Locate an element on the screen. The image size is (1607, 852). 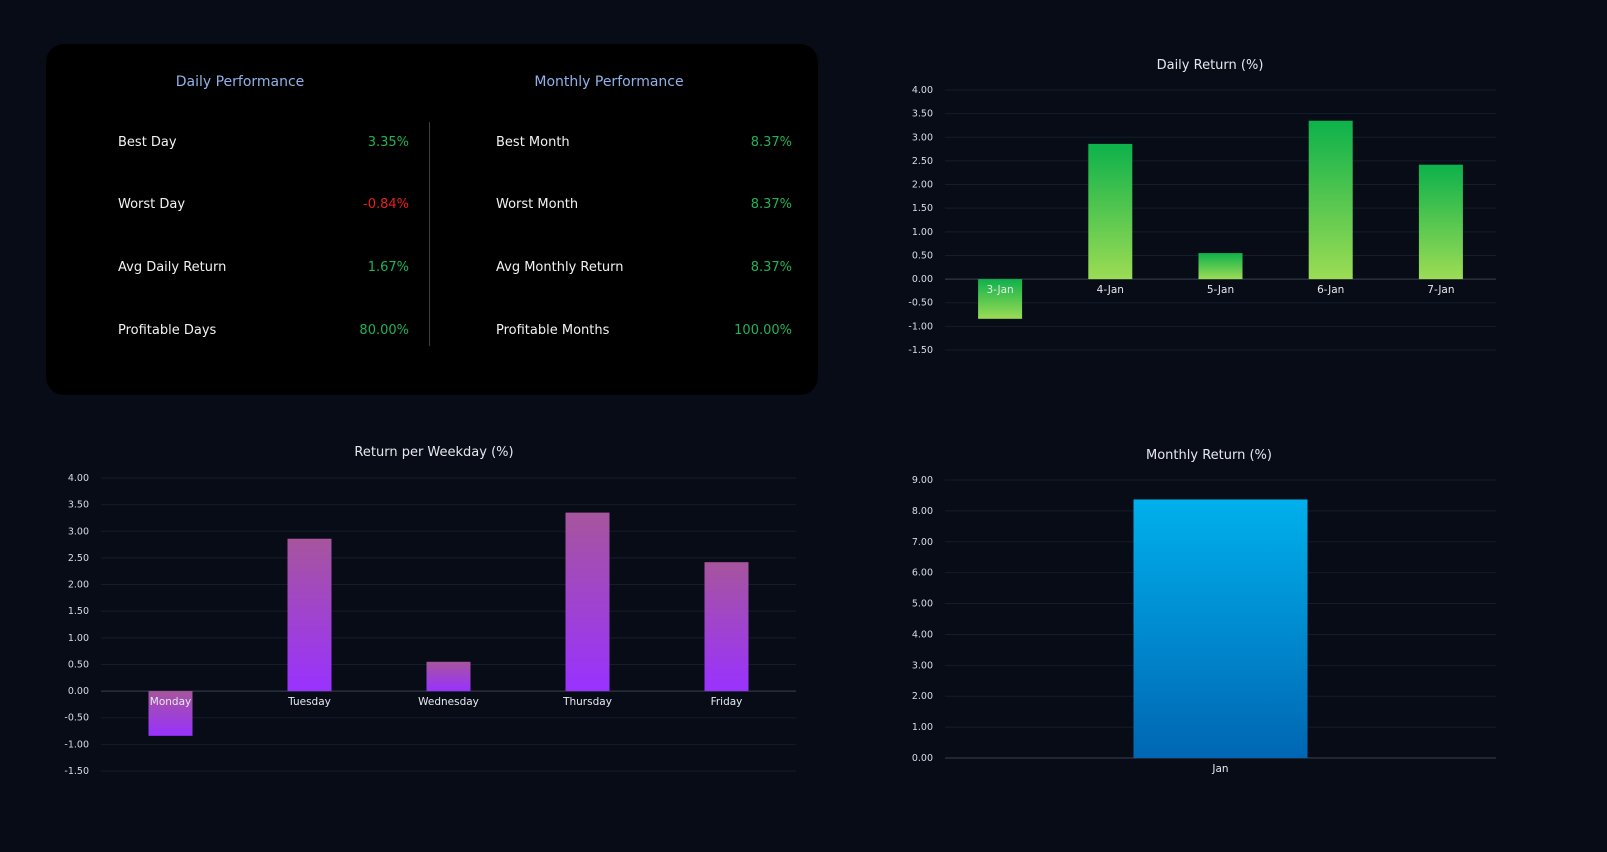
worst-day-label: Worst Day is located at coordinates (152, 204).